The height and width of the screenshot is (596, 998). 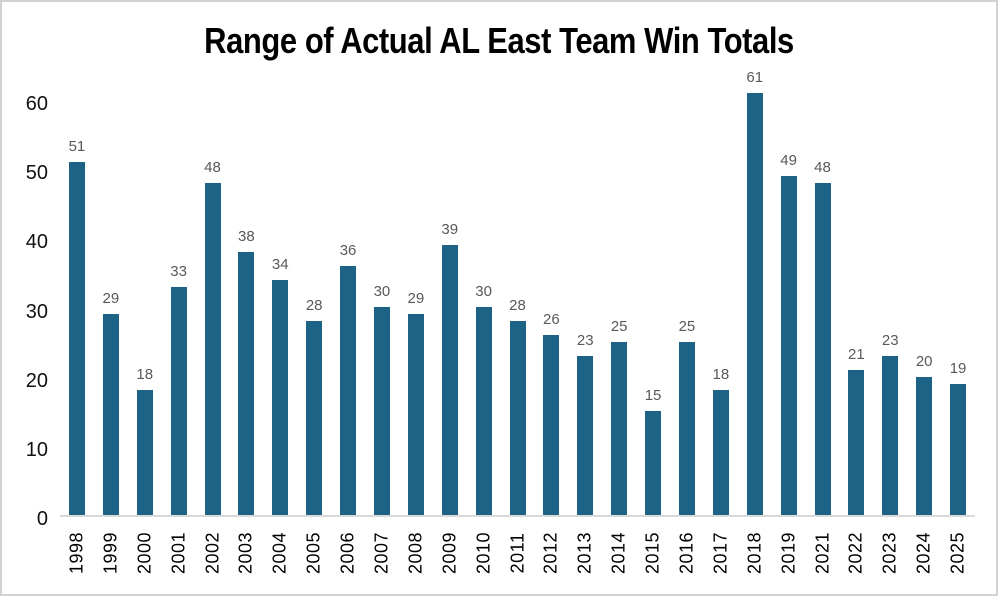 What do you see at coordinates (178, 271) in the screenshot?
I see `bar-value-label: 33` at bounding box center [178, 271].